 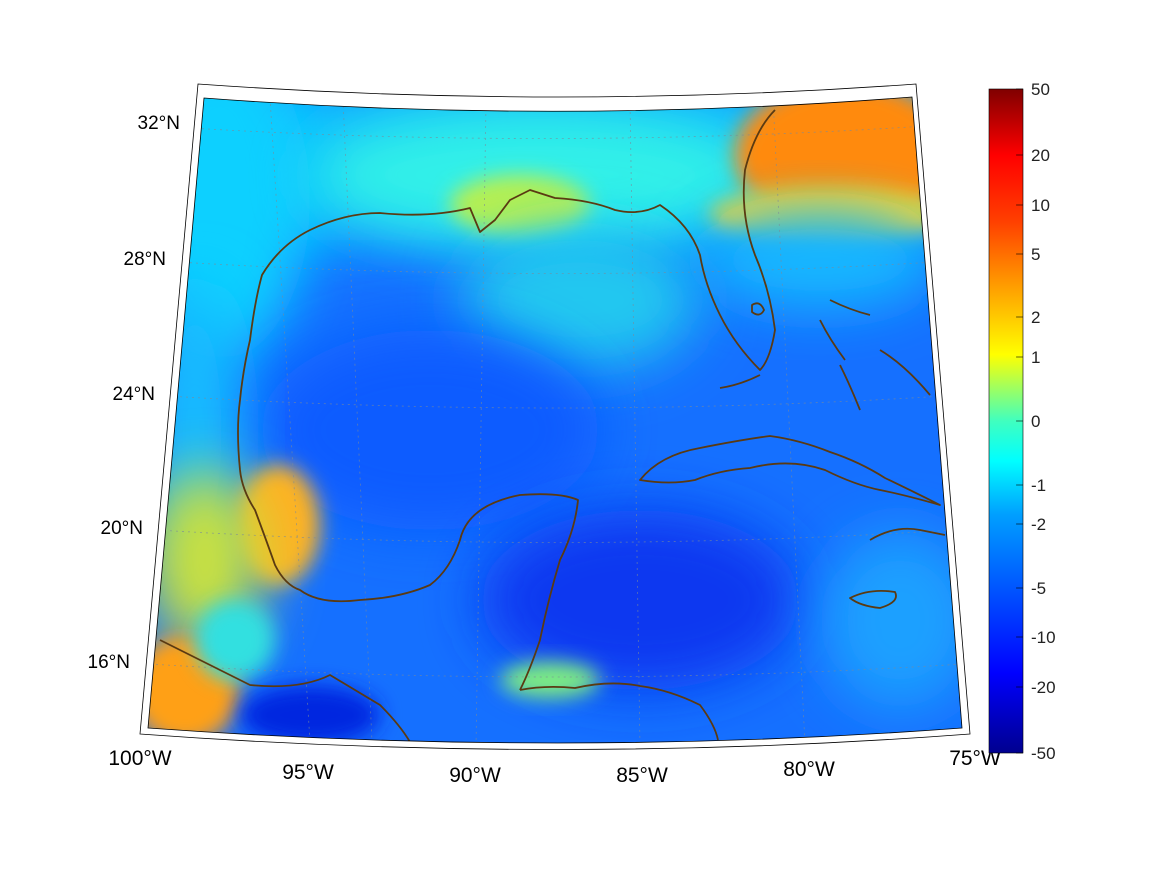 What do you see at coordinates (1038, 524) in the screenshot?
I see `colorbar-tick-label: -2` at bounding box center [1038, 524].